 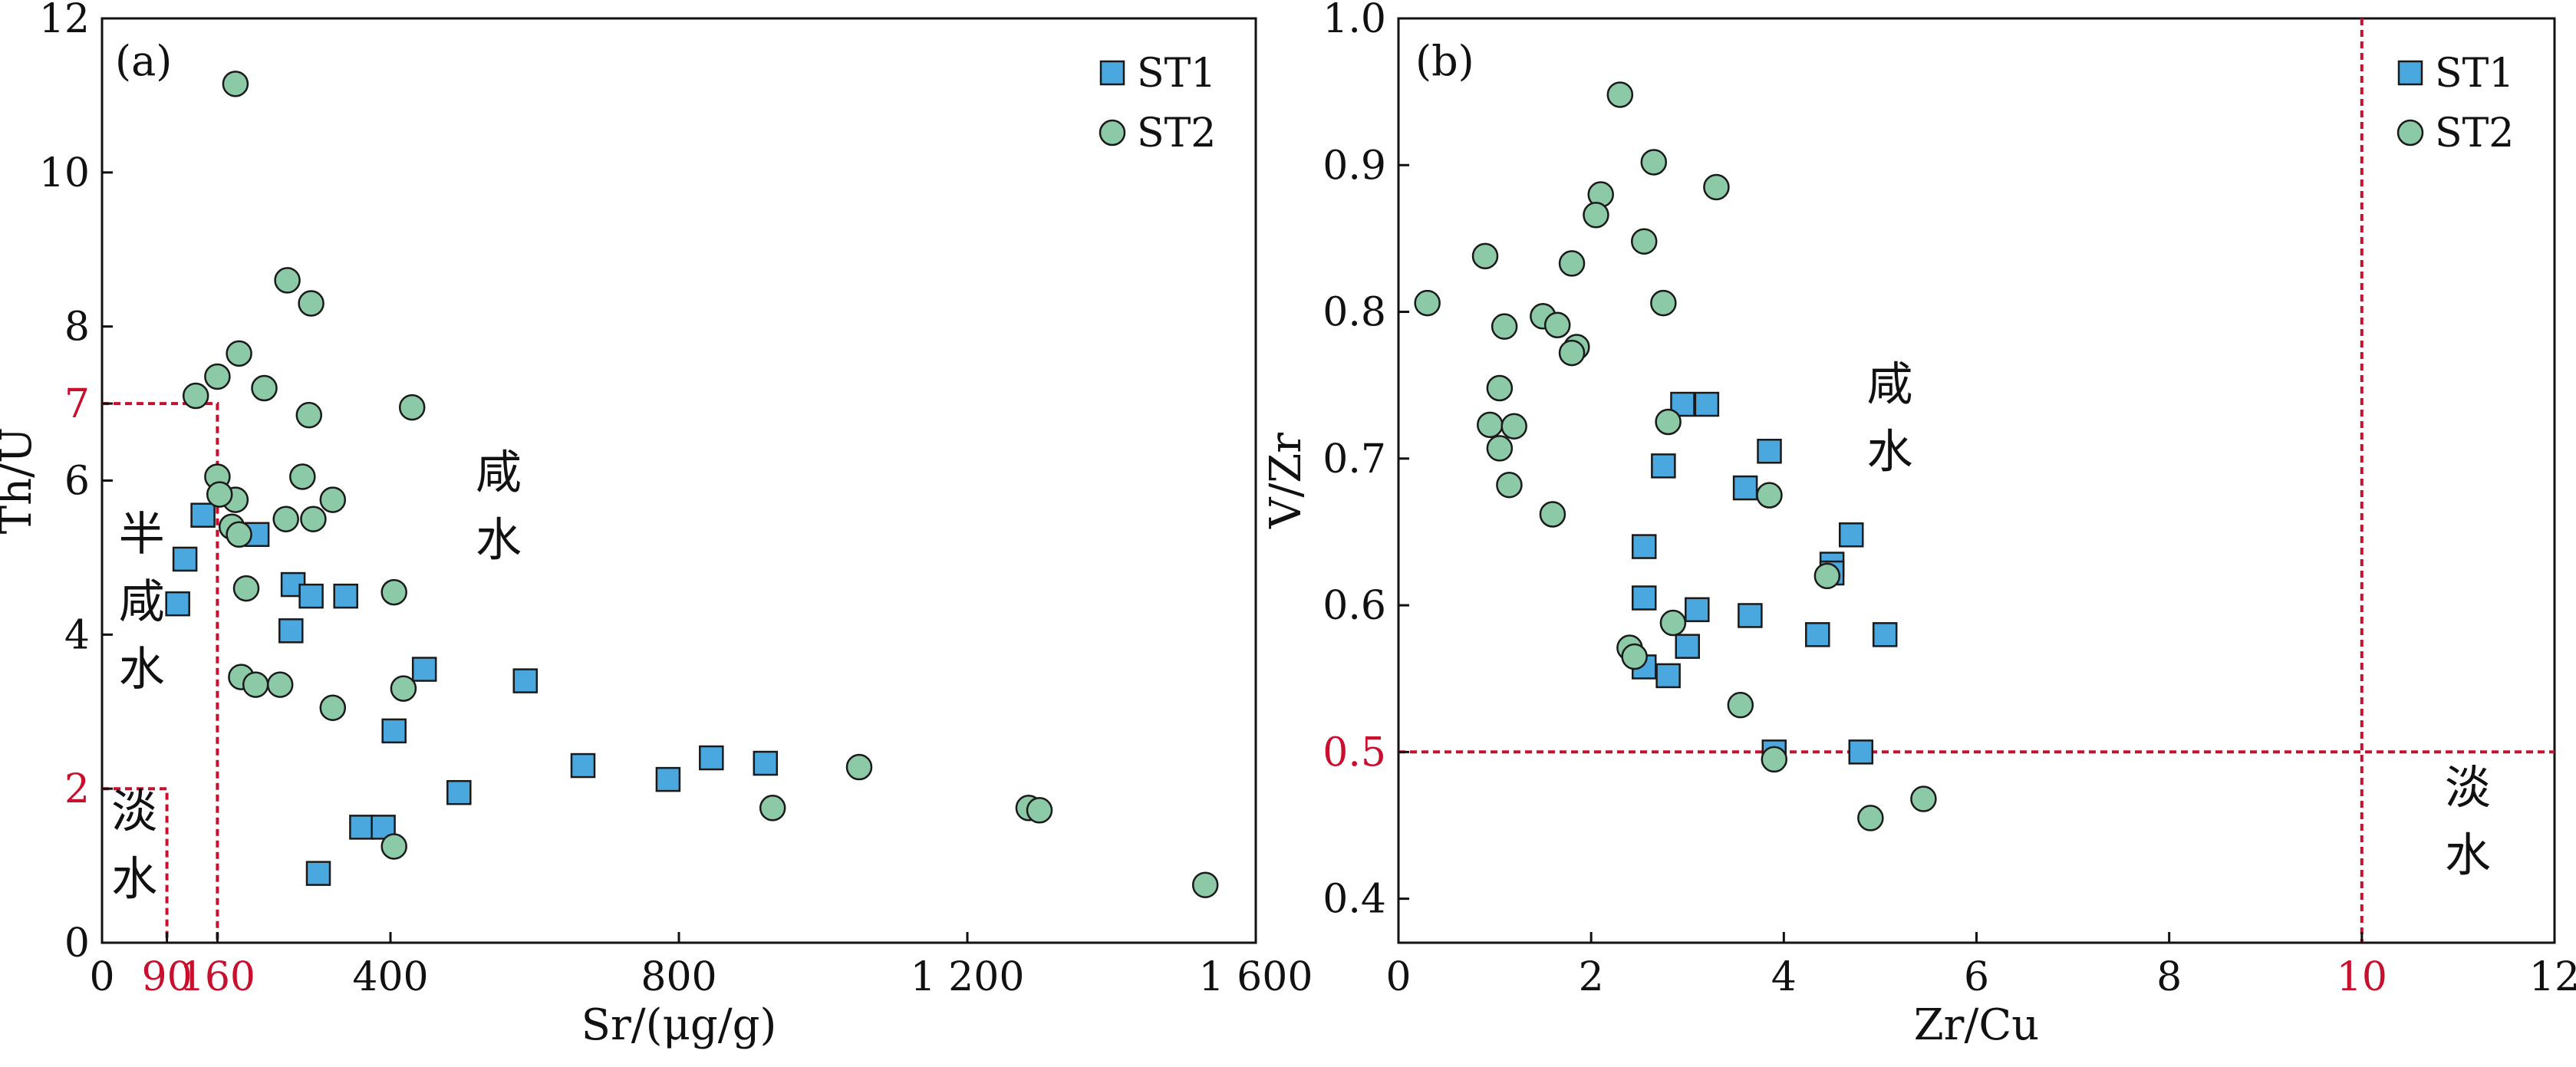 I want to click on b-zone-2-char-2: 水, so click(x=2468, y=855).